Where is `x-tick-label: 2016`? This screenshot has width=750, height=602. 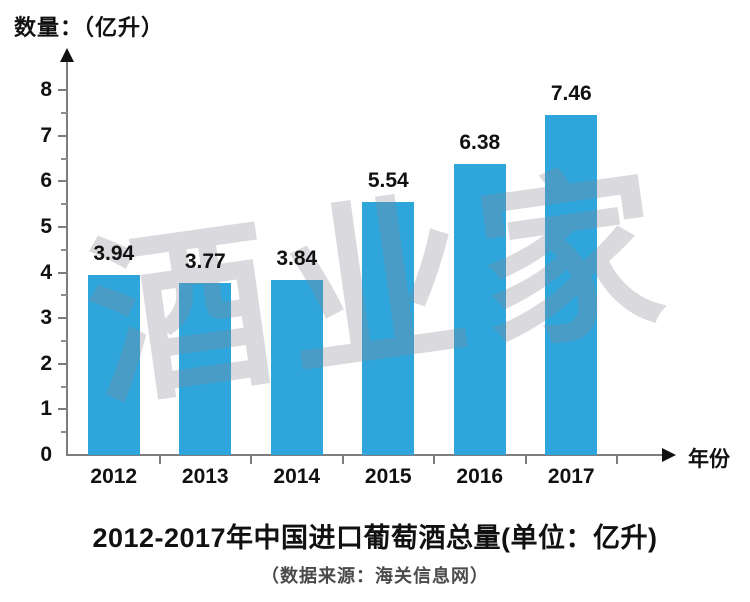
x-tick-label: 2016 is located at coordinates (480, 476).